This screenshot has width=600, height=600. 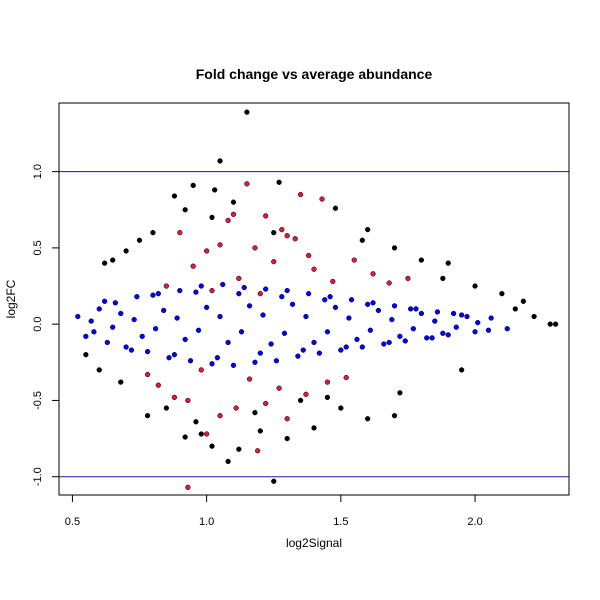 What do you see at coordinates (206, 522) in the screenshot?
I see `x-tick-label: 1.0` at bounding box center [206, 522].